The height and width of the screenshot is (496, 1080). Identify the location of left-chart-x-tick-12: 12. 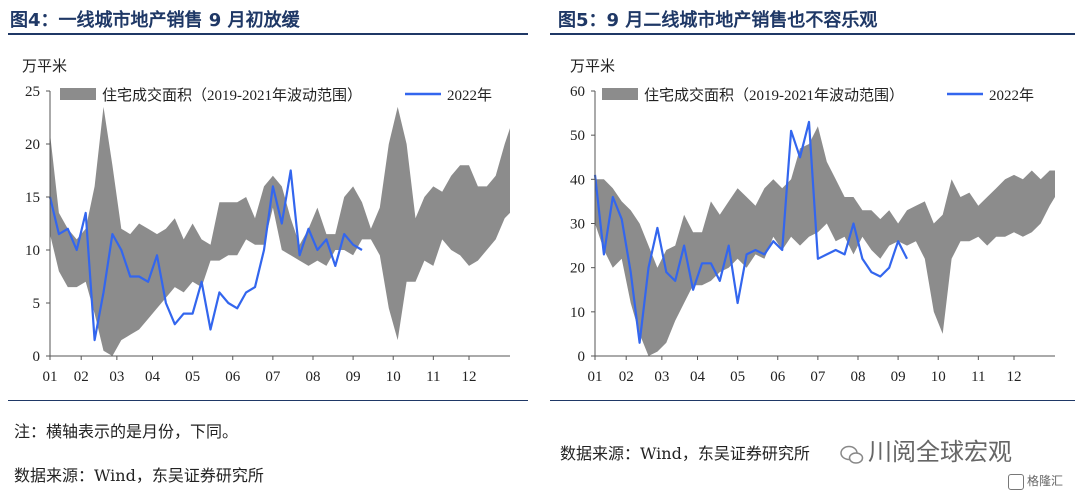
(468, 377).